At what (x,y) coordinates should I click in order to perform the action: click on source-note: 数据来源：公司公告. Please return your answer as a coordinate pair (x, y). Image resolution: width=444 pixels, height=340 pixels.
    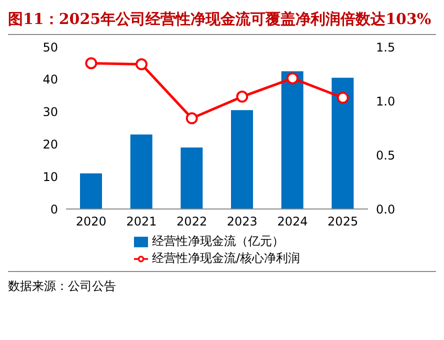
    Looking at the image, I should click on (62, 286).